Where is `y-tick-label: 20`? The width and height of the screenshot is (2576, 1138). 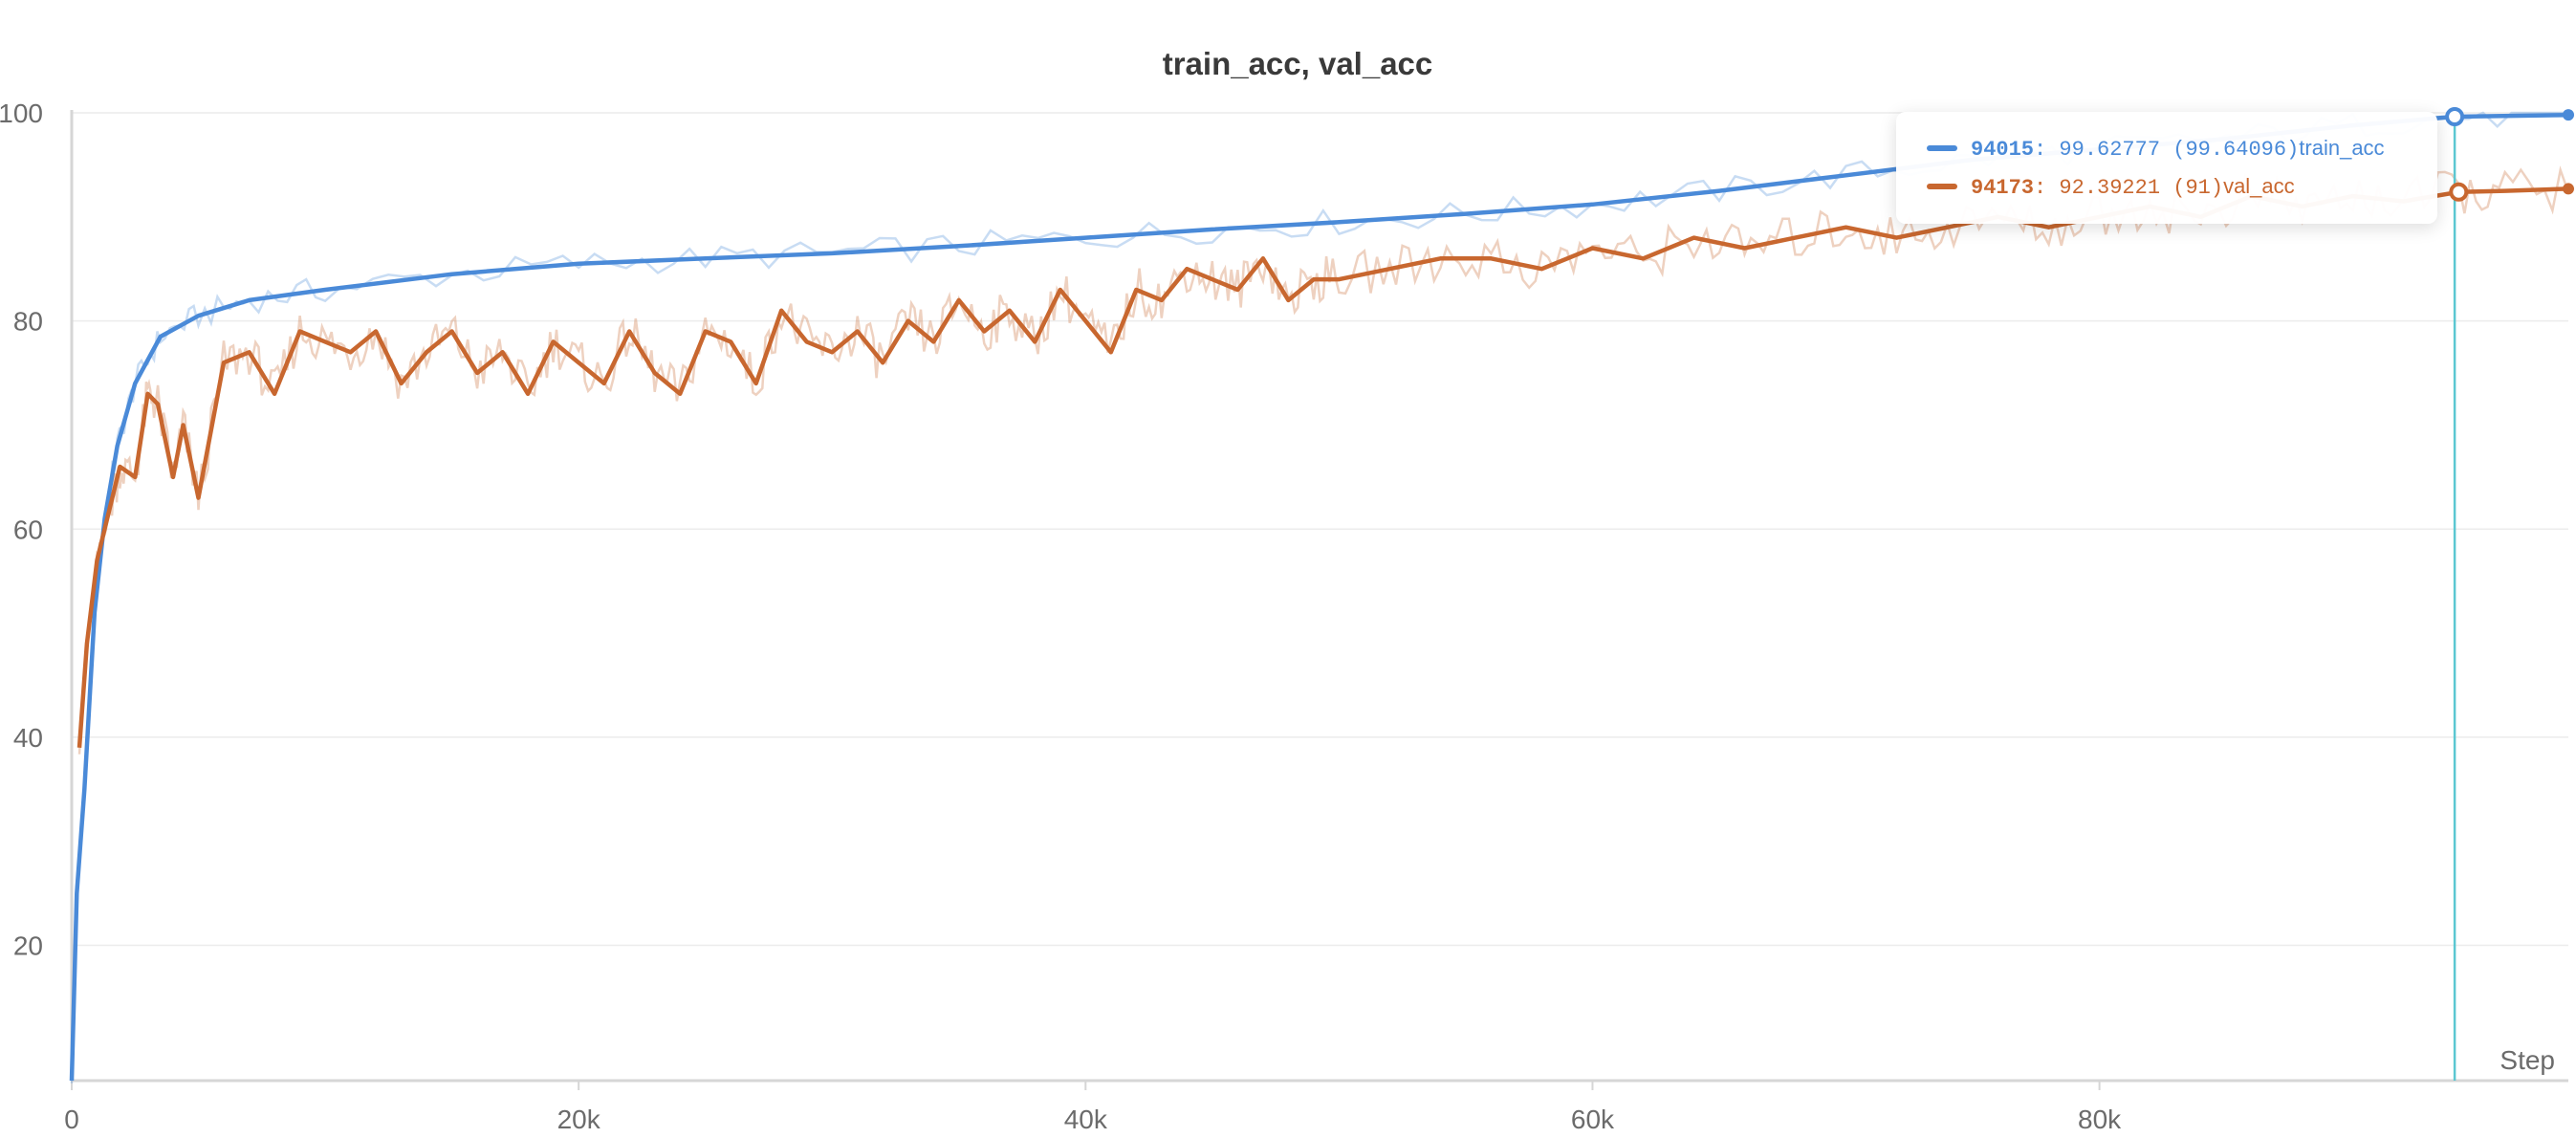
y-tick-label: 20 is located at coordinates (28, 946).